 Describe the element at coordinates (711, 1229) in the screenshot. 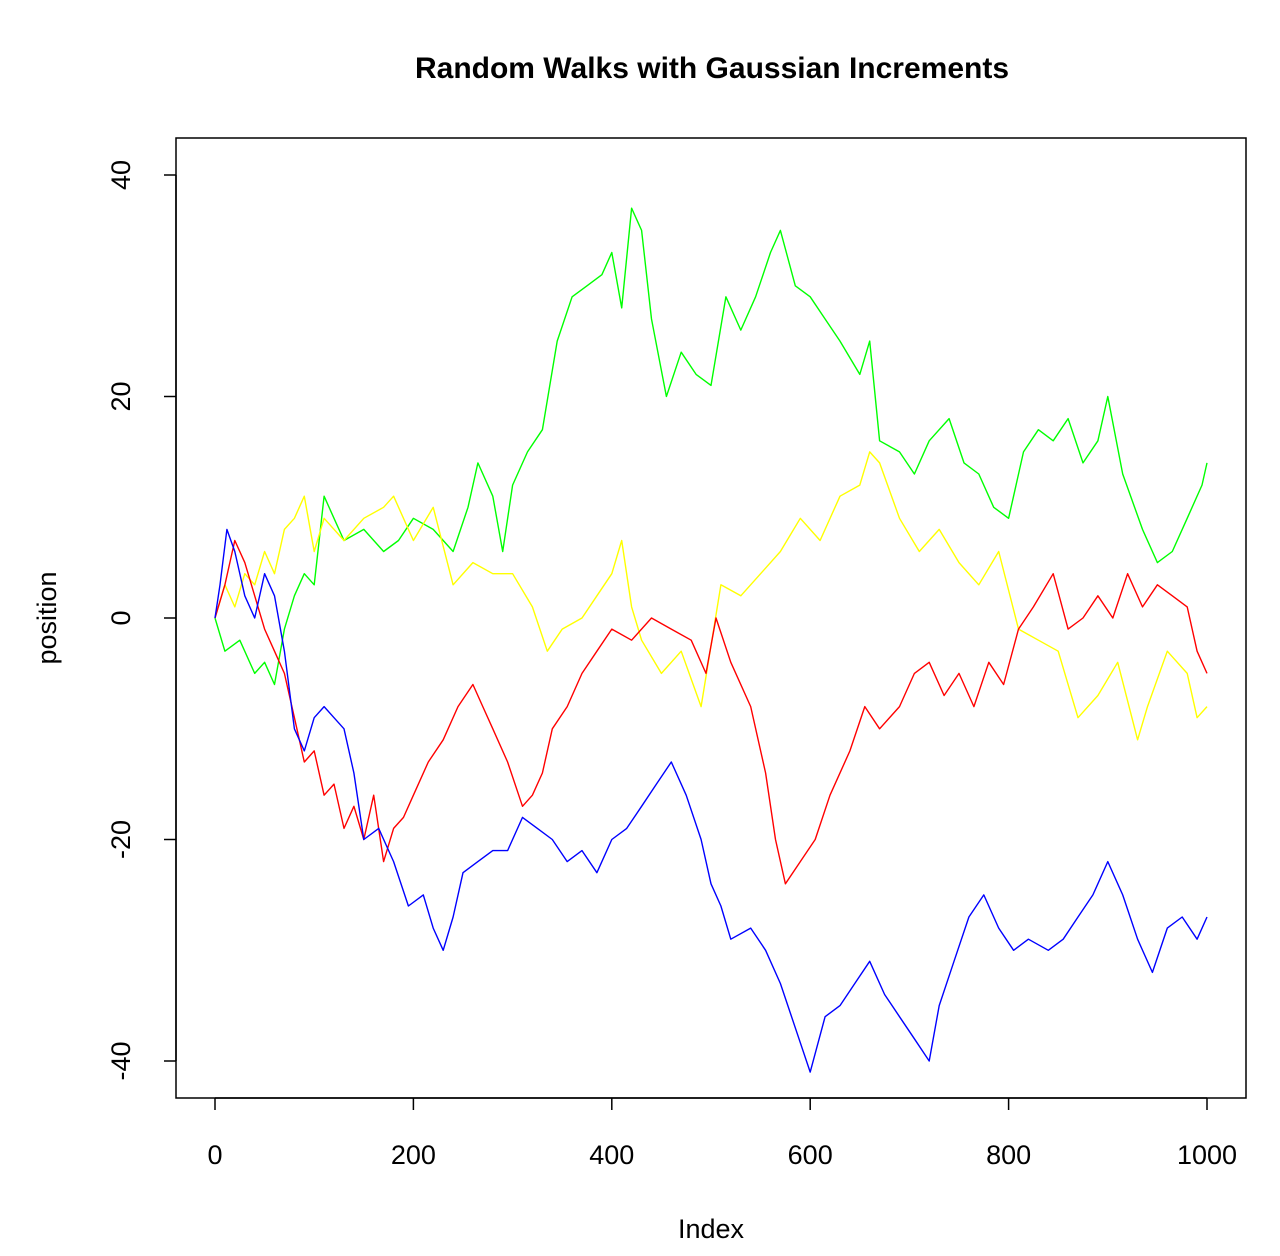

I see `x-axis-label: Index` at that location.